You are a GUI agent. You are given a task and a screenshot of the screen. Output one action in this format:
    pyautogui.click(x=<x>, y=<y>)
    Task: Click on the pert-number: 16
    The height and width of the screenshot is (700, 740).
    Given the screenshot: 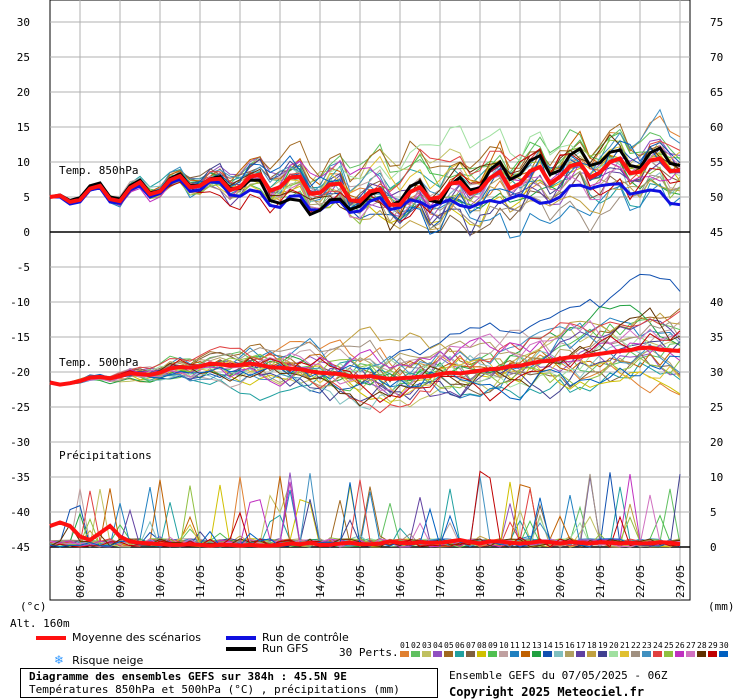 What is the action you would take?
    pyautogui.click(x=570, y=645)
    